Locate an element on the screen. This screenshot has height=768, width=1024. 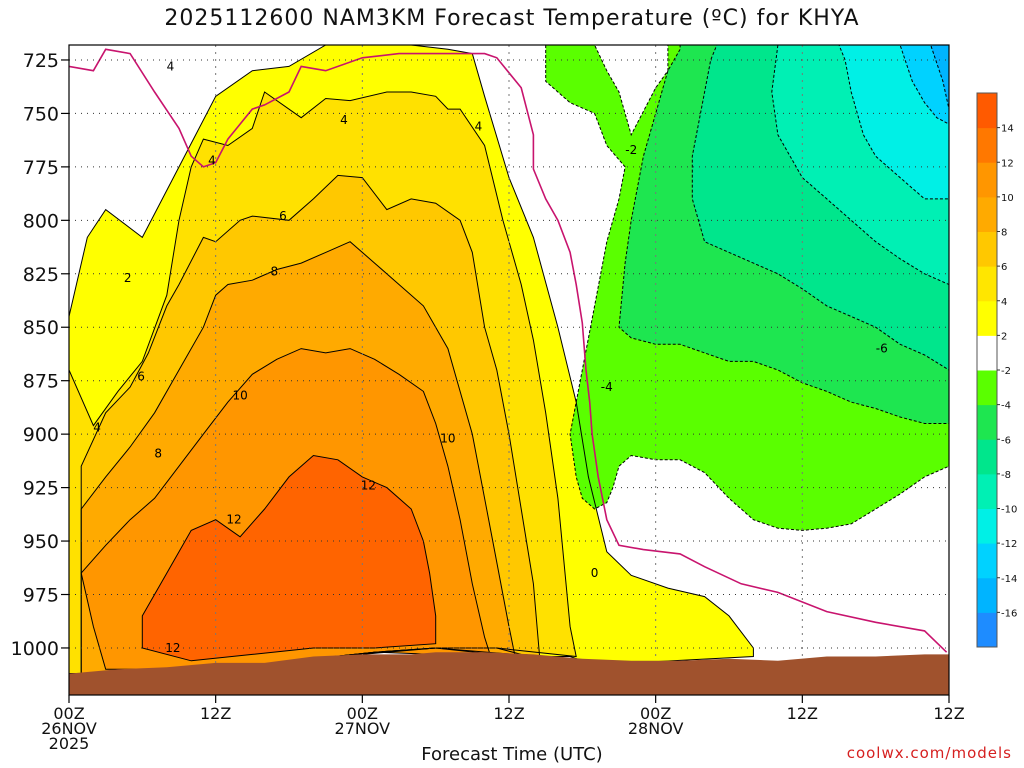
contour-label: -6 is located at coordinates (882, 349).